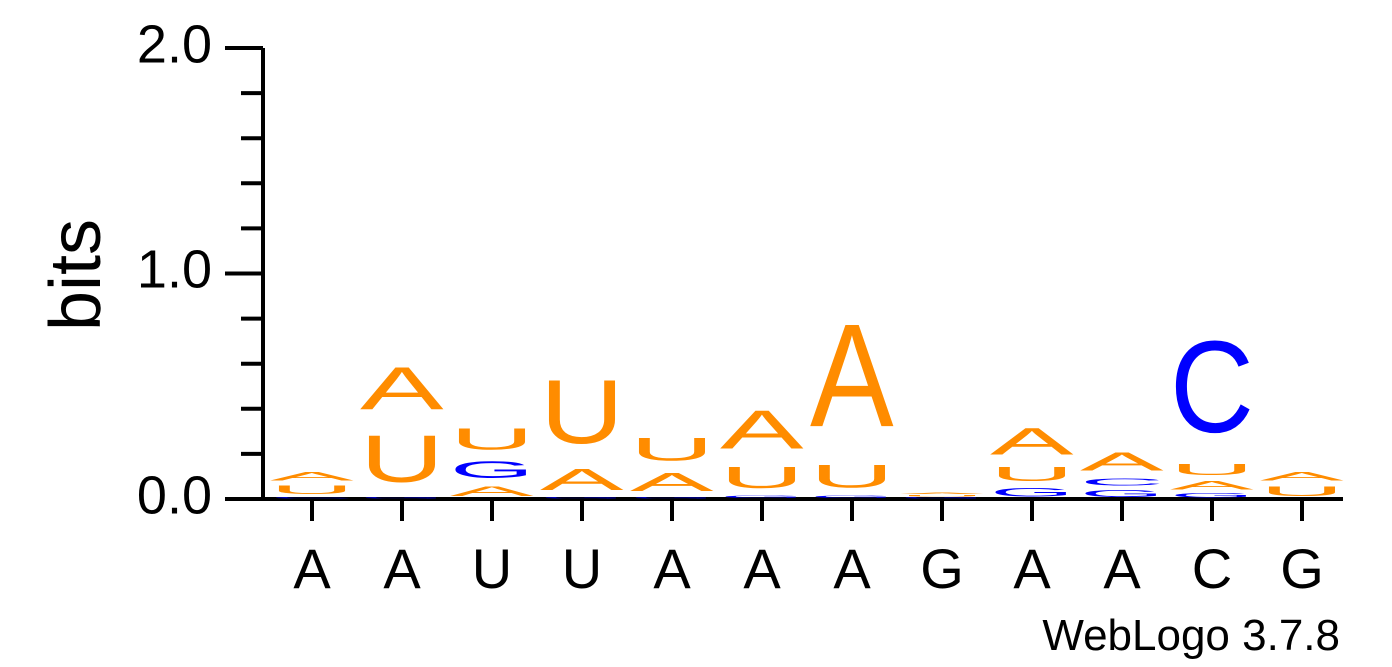 This screenshot has height=667, width=1392. I want to click on y-tick-label-2: 2.0, so click(174, 44).